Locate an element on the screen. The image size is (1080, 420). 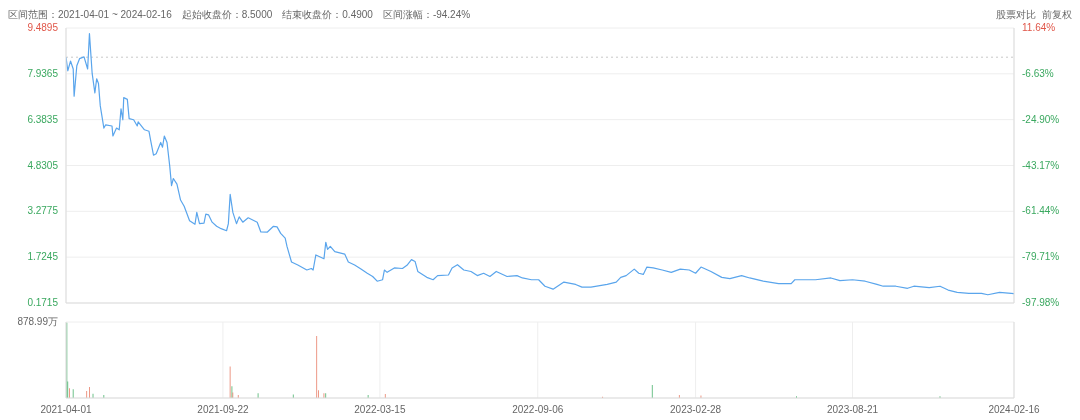
text: 前复权 is located at coordinates (1057, 15).